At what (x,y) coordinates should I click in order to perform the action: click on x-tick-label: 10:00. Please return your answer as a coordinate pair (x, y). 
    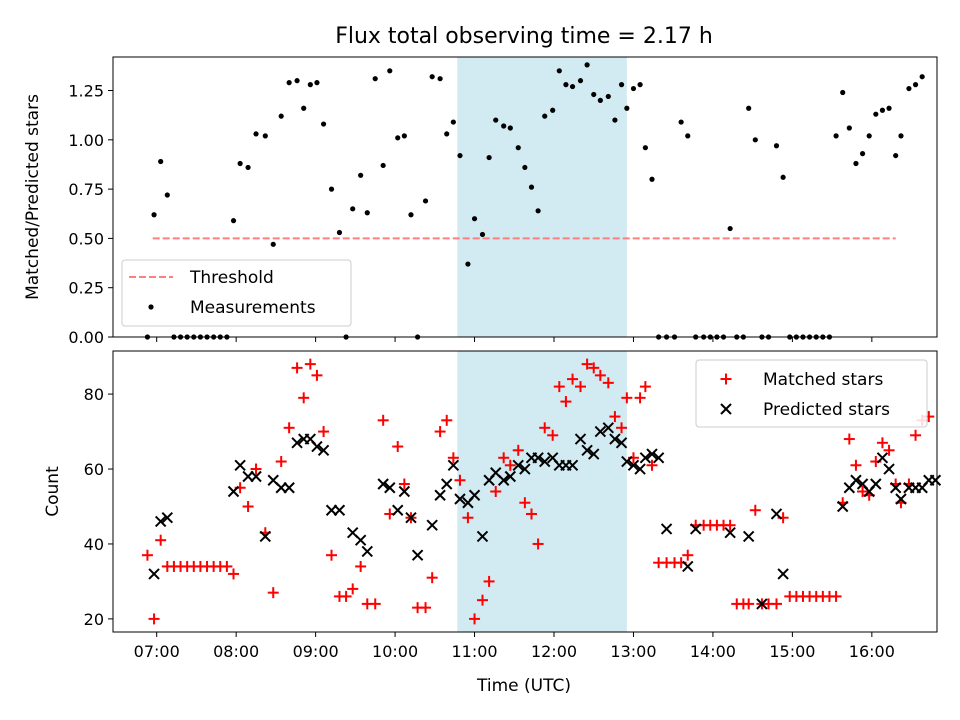
    Looking at the image, I should click on (395, 651).